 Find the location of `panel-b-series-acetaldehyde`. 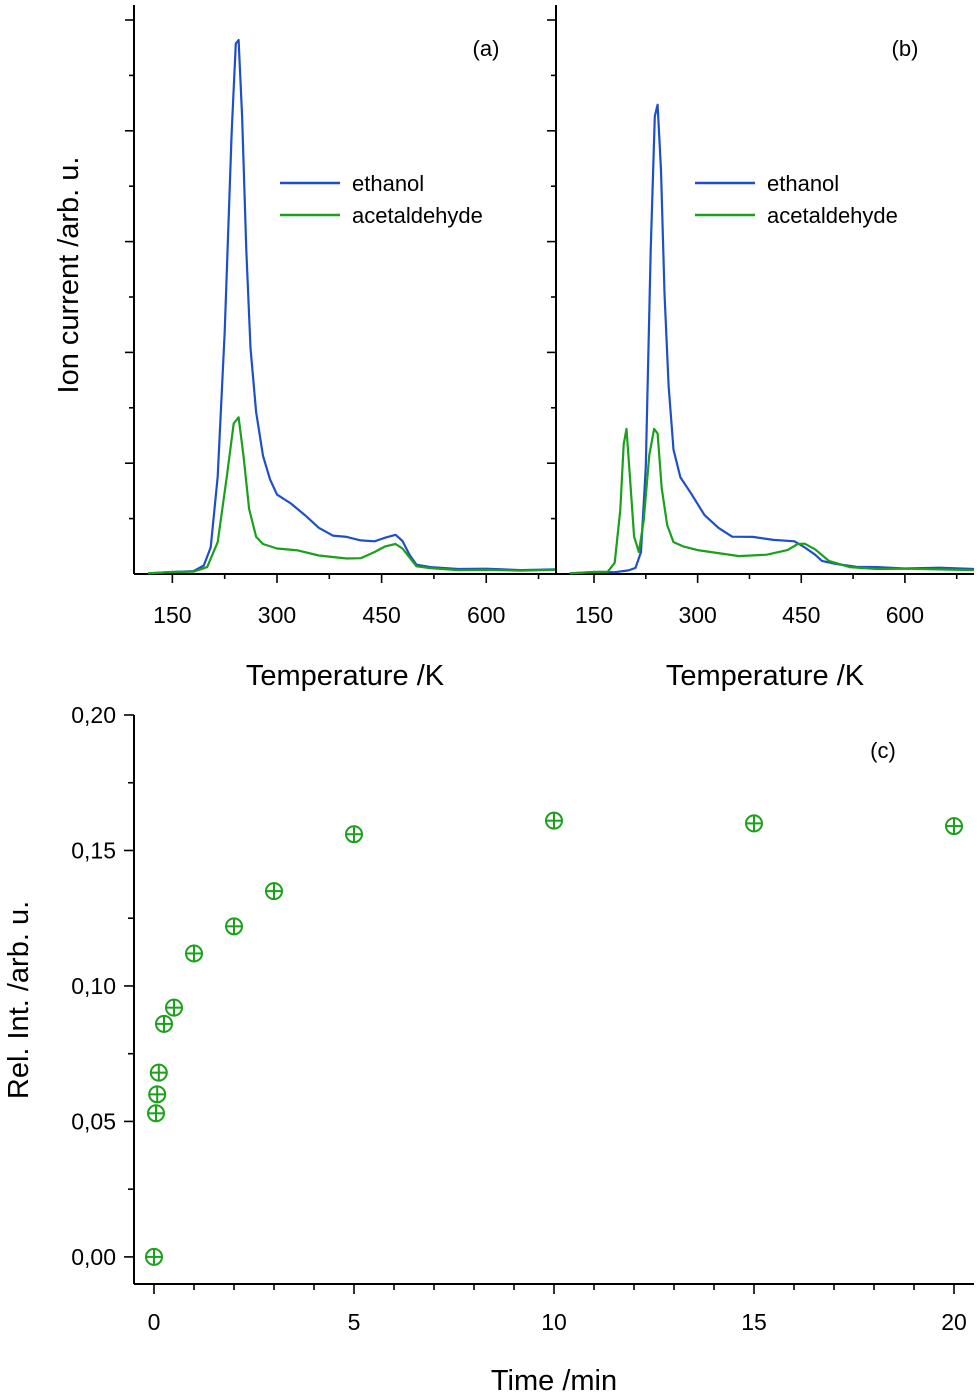

panel-b-series-acetaldehyde is located at coordinates (772, 501).